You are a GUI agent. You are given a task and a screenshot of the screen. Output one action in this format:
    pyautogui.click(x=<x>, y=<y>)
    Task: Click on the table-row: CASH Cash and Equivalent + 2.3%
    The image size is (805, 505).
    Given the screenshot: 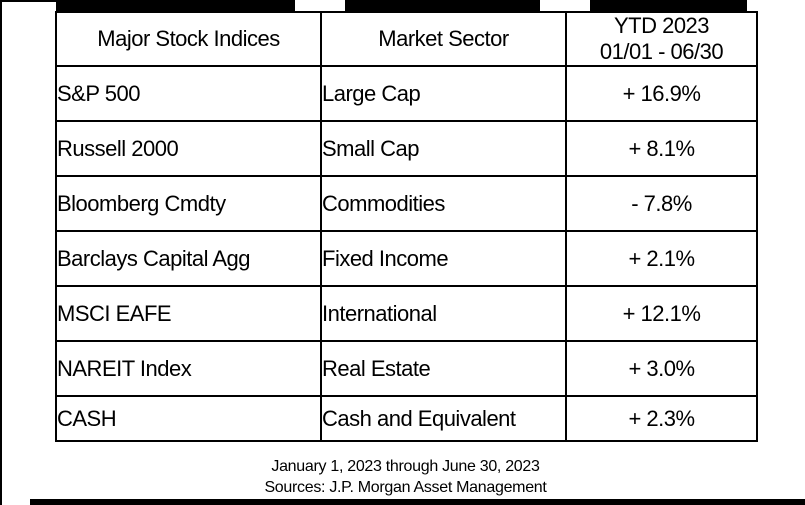 What is the action you would take?
    pyautogui.click(x=406, y=418)
    